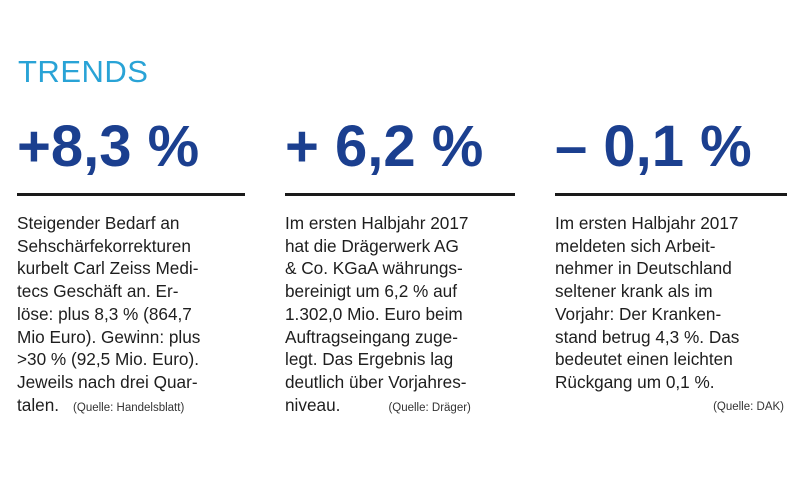  Describe the element at coordinates (108, 268) in the screenshot. I see `text-line: kurbelt Carl Zeiss Medi-` at that location.